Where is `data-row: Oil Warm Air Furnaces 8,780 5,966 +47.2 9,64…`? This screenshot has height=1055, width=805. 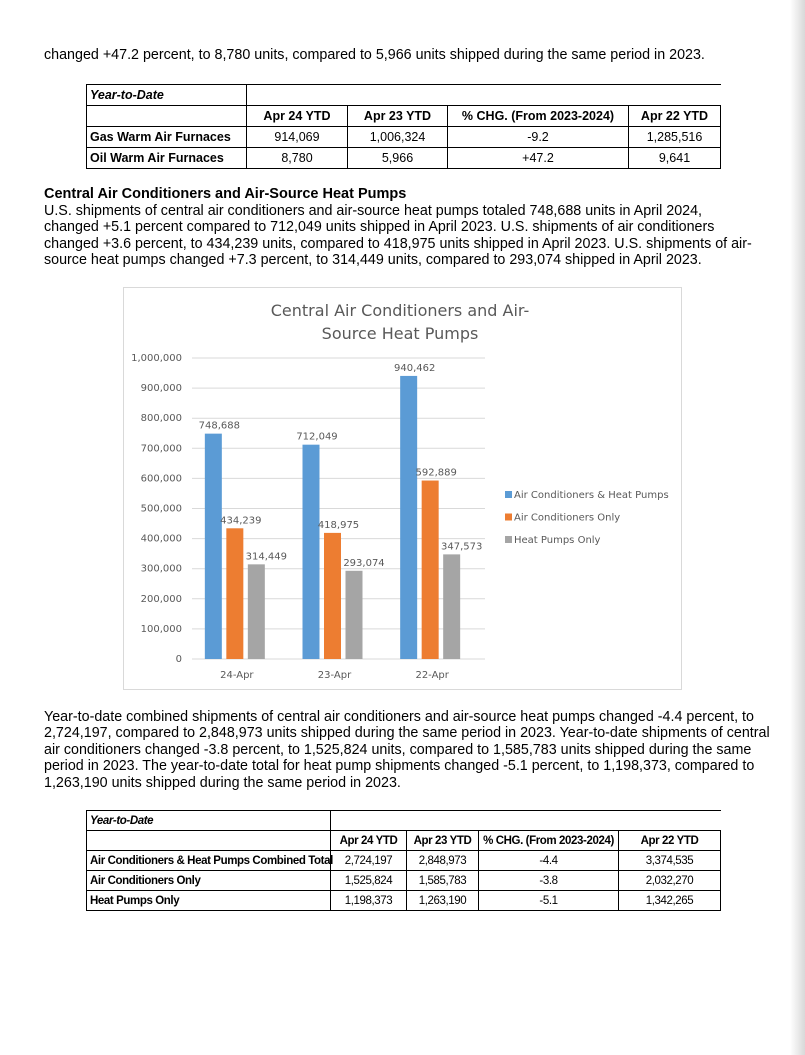 data-row: Oil Warm Air Furnaces 8,780 5,966 +47.2 9,64… is located at coordinates (403, 158).